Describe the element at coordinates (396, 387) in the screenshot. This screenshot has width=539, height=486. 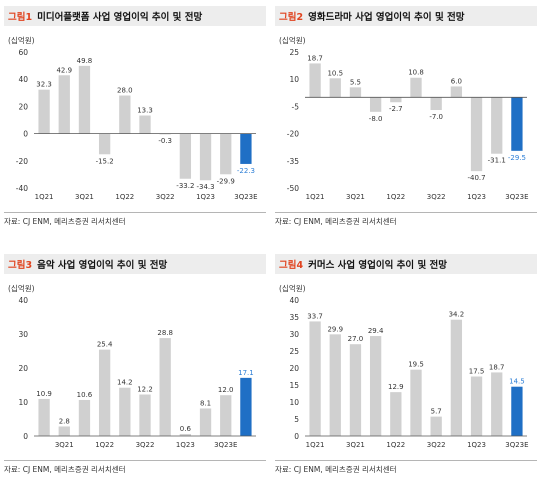
I see `bar-value-label: 12.9` at that location.